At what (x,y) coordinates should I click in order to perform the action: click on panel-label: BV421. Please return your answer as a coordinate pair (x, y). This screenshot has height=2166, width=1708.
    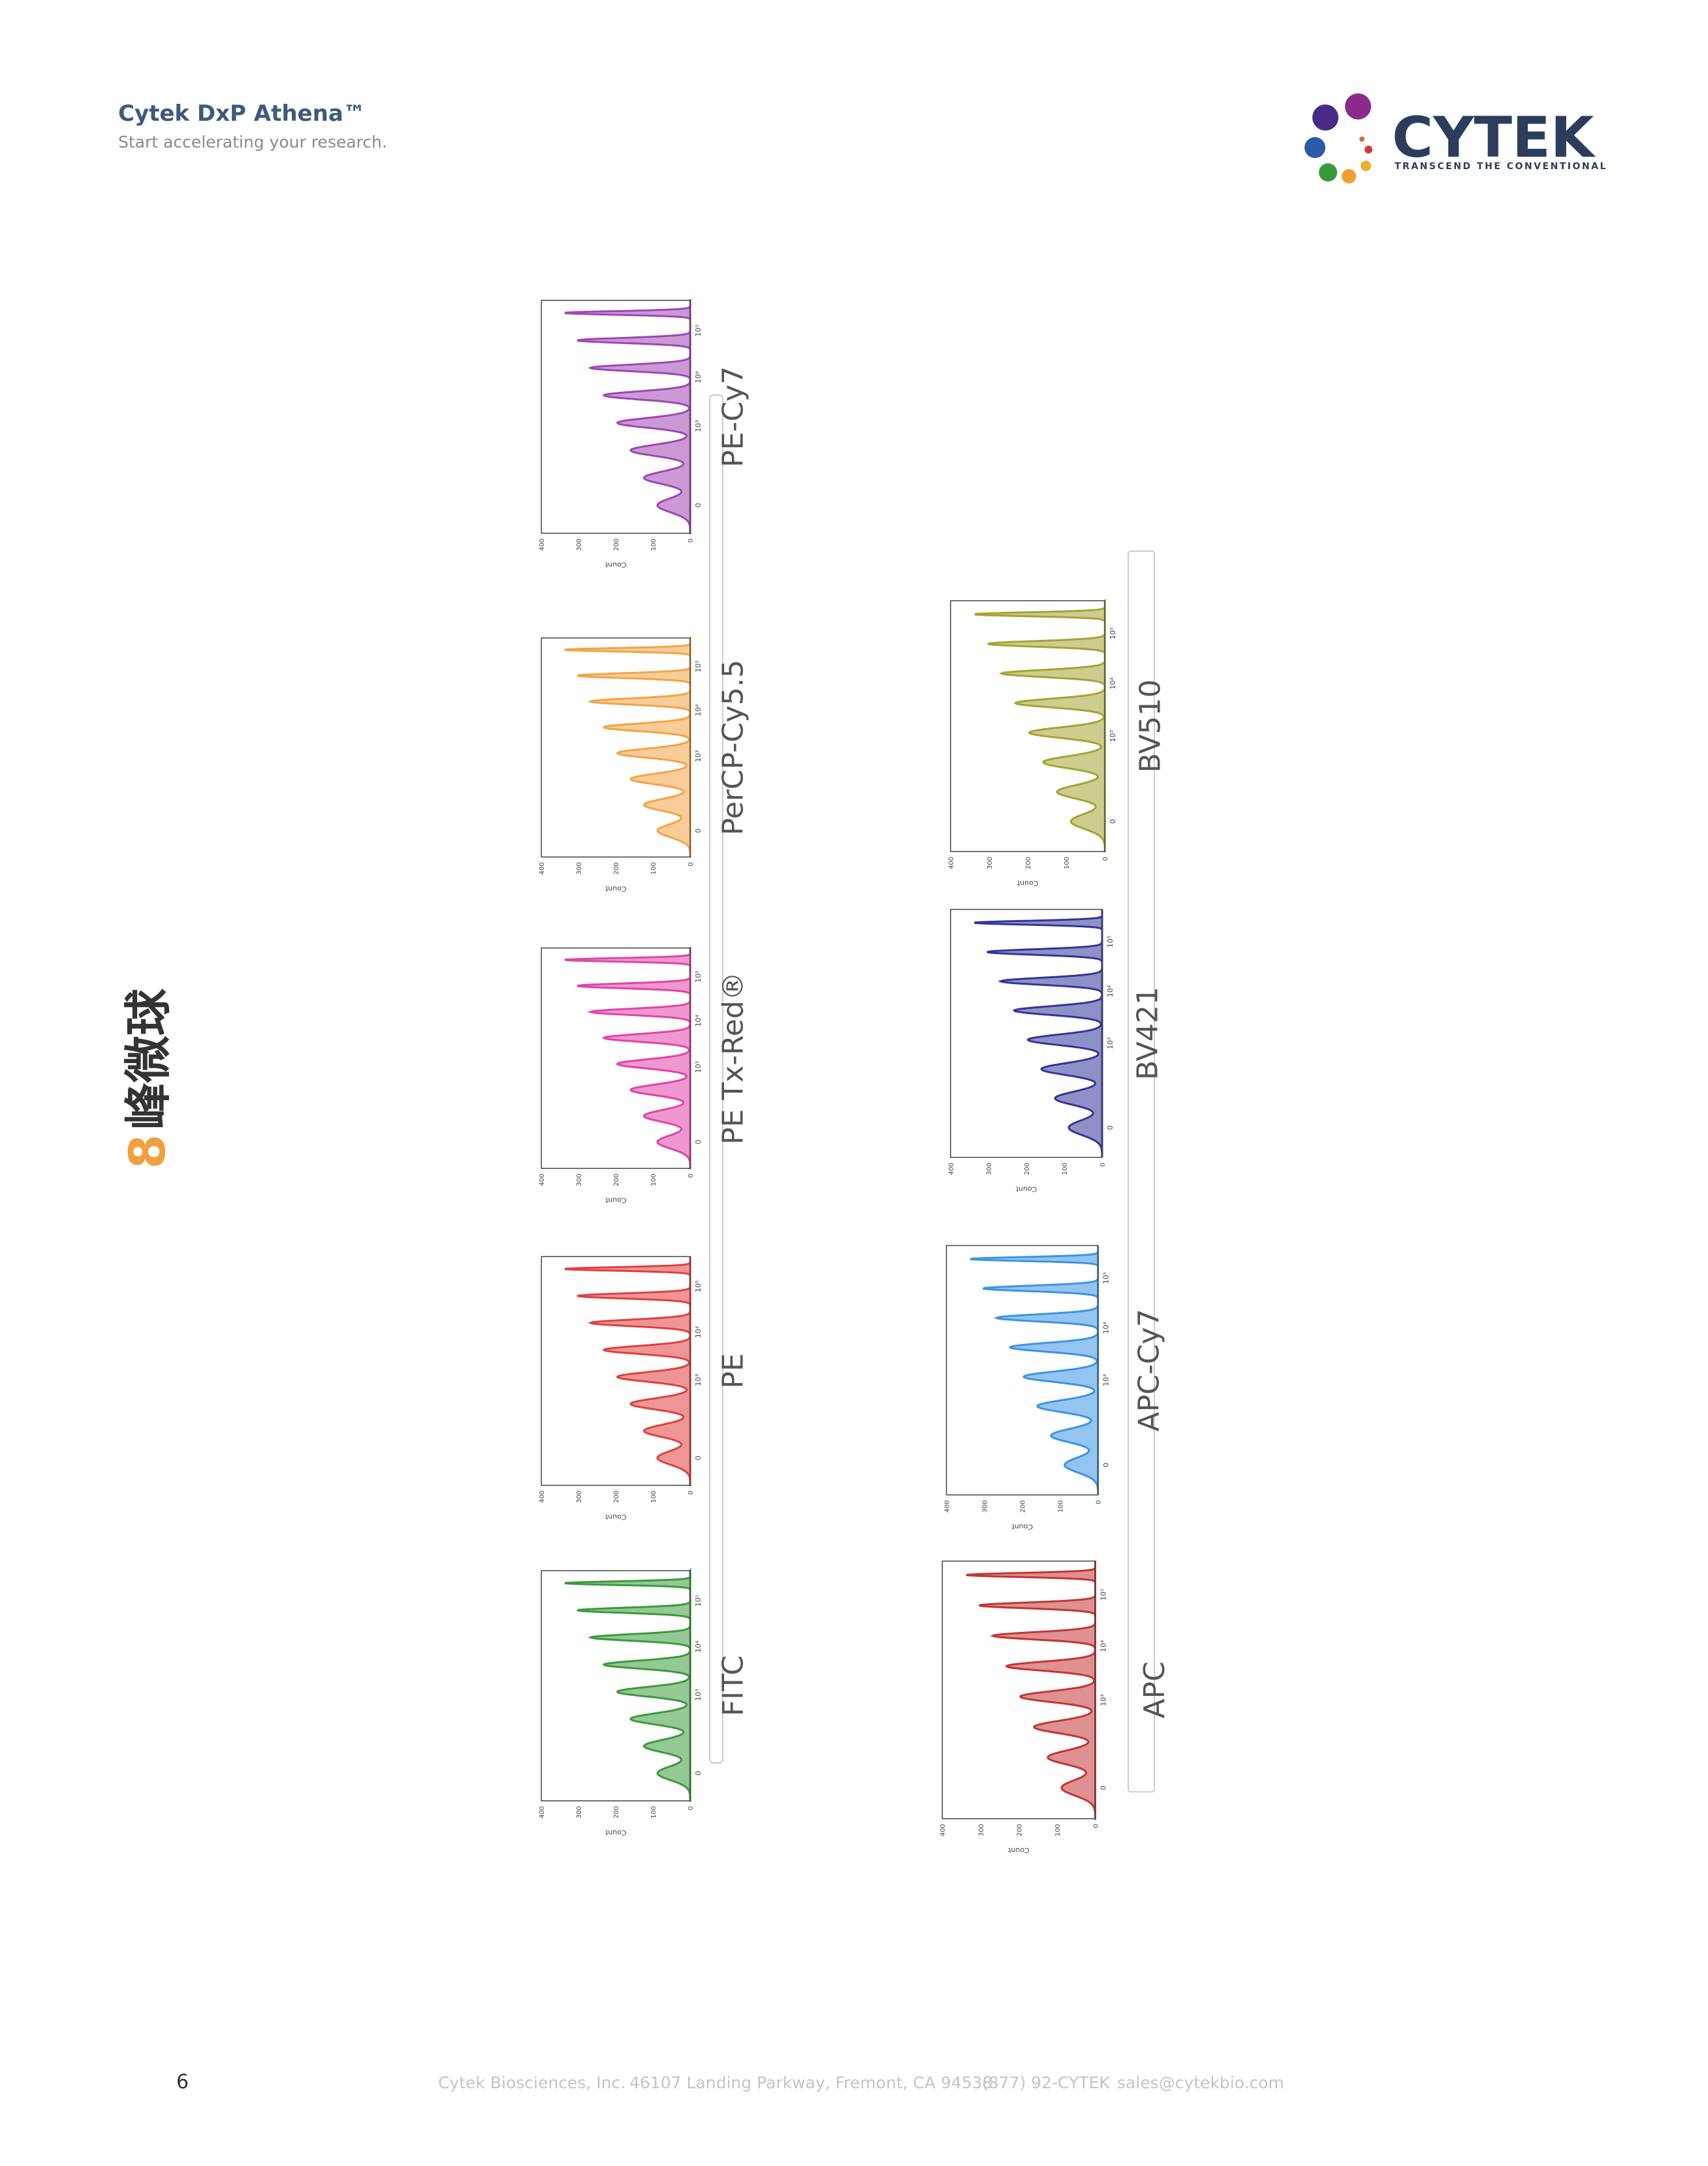
    Looking at the image, I should click on (1147, 1033).